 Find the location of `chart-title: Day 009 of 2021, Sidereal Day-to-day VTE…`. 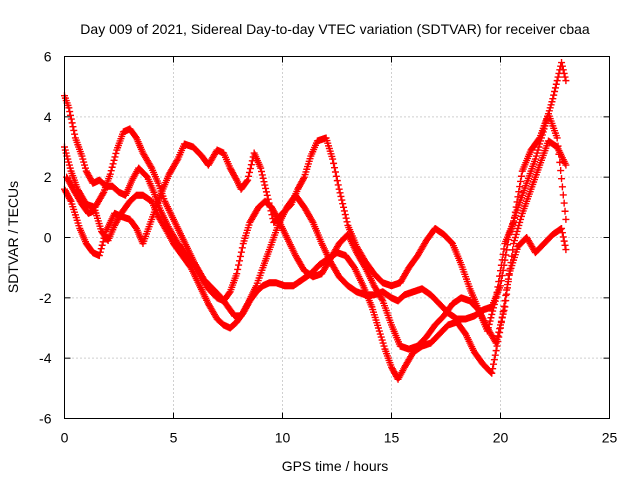

chart-title: Day 009 of 2021, Sidereal Day-to-day VTE… is located at coordinates (335, 29).